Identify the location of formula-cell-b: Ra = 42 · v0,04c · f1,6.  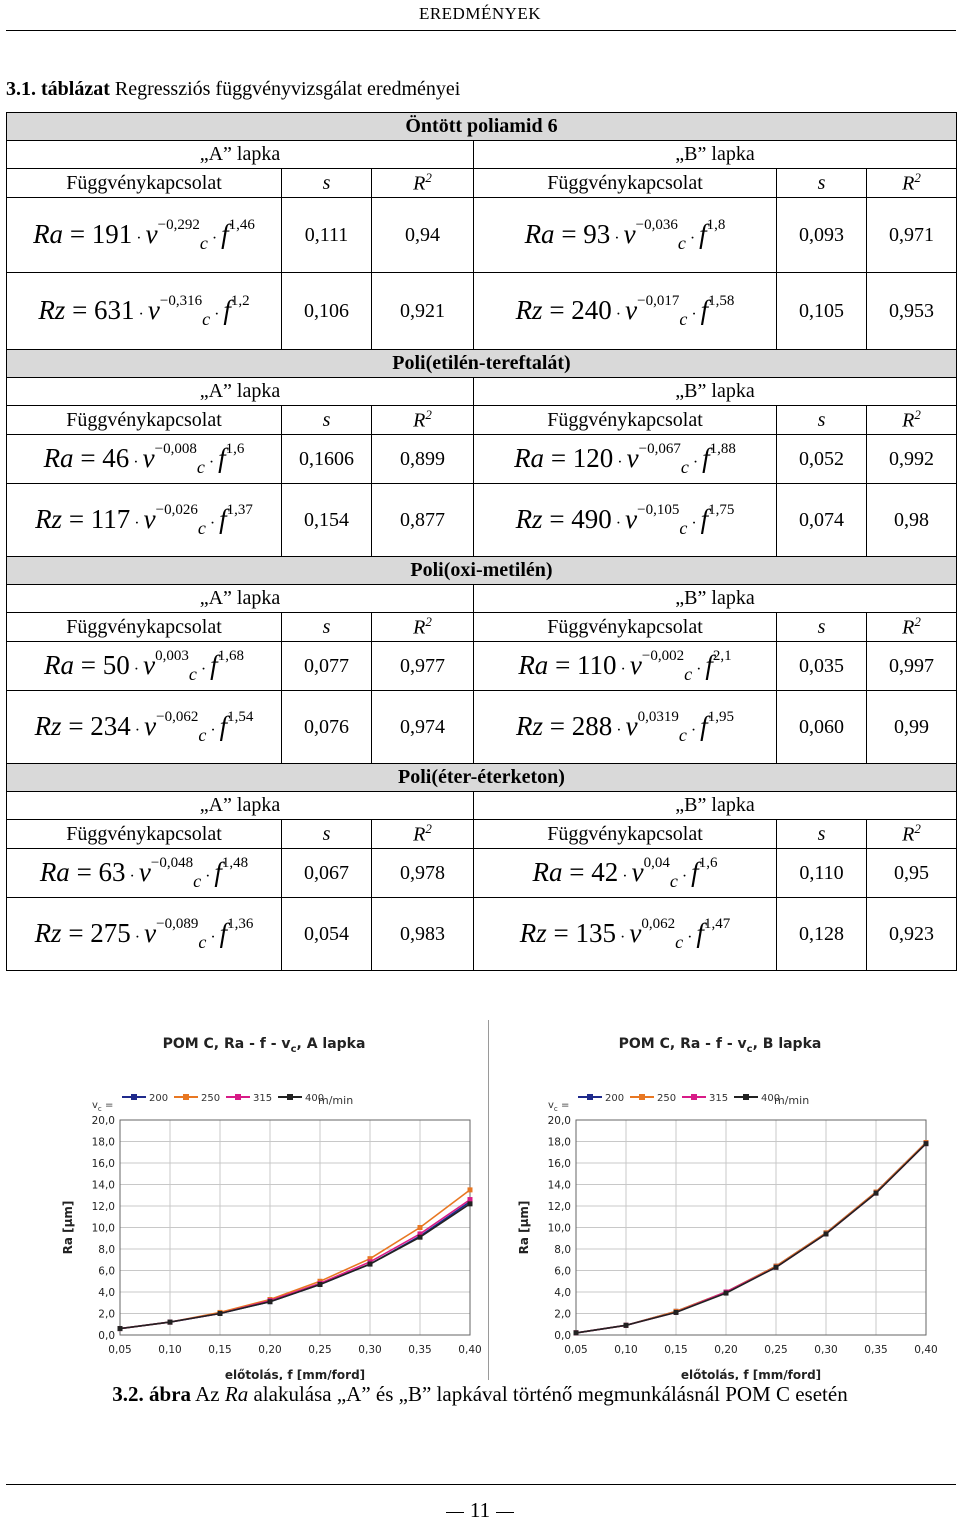
(625, 873).